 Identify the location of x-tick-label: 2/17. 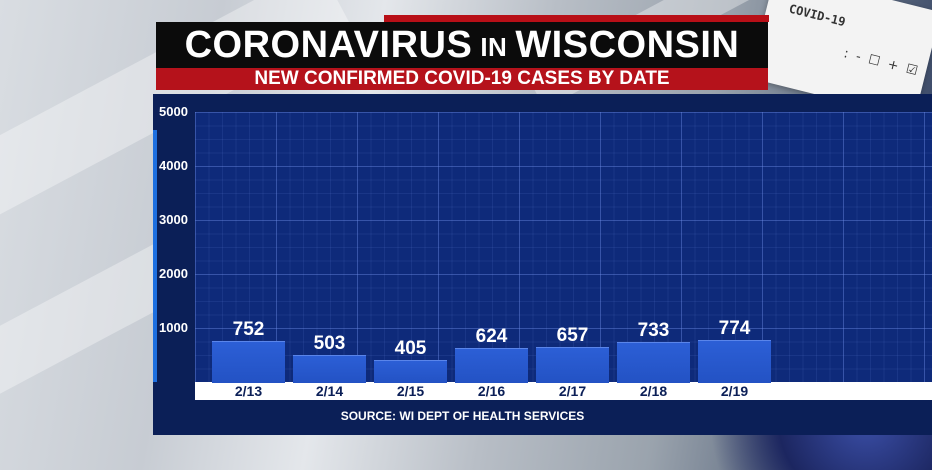
(572, 391).